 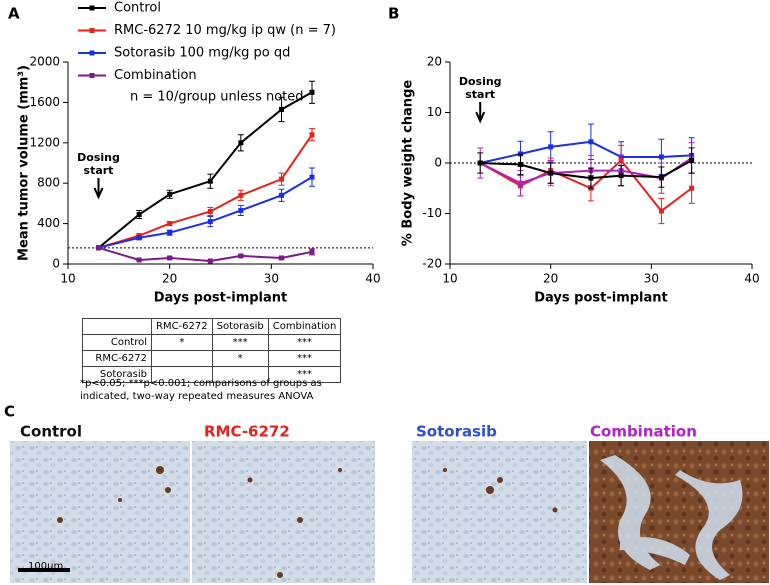 What do you see at coordinates (240, 326) in the screenshot?
I see `column-header: Sotorasib` at bounding box center [240, 326].